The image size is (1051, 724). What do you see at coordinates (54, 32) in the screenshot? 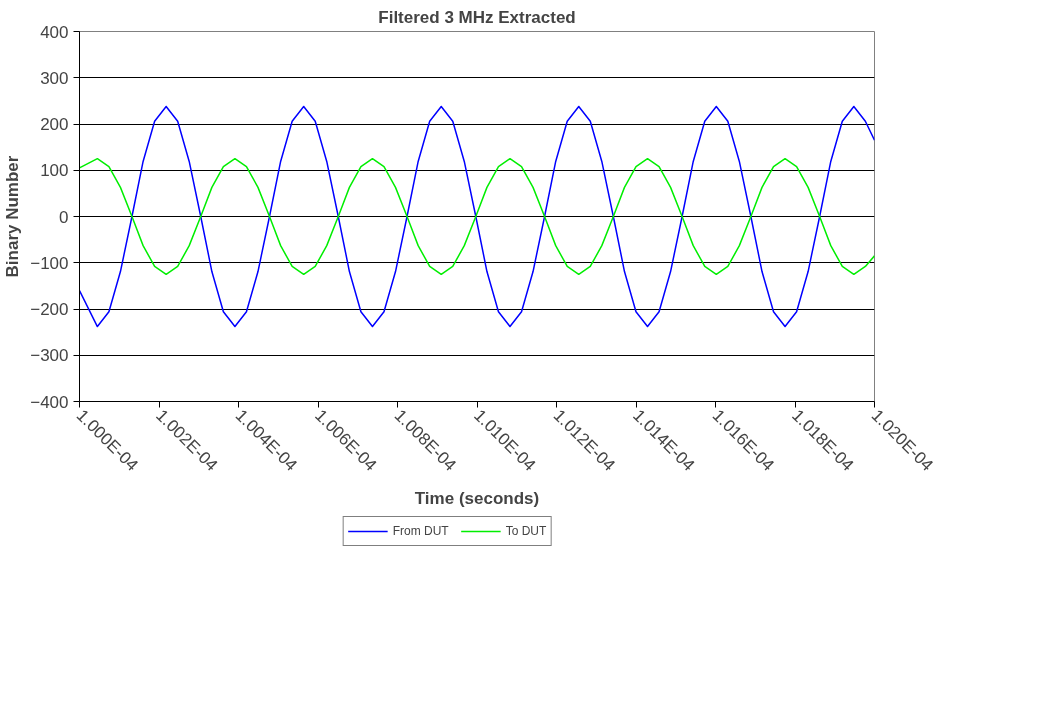
I see `y-tick-label: 400` at bounding box center [54, 32].